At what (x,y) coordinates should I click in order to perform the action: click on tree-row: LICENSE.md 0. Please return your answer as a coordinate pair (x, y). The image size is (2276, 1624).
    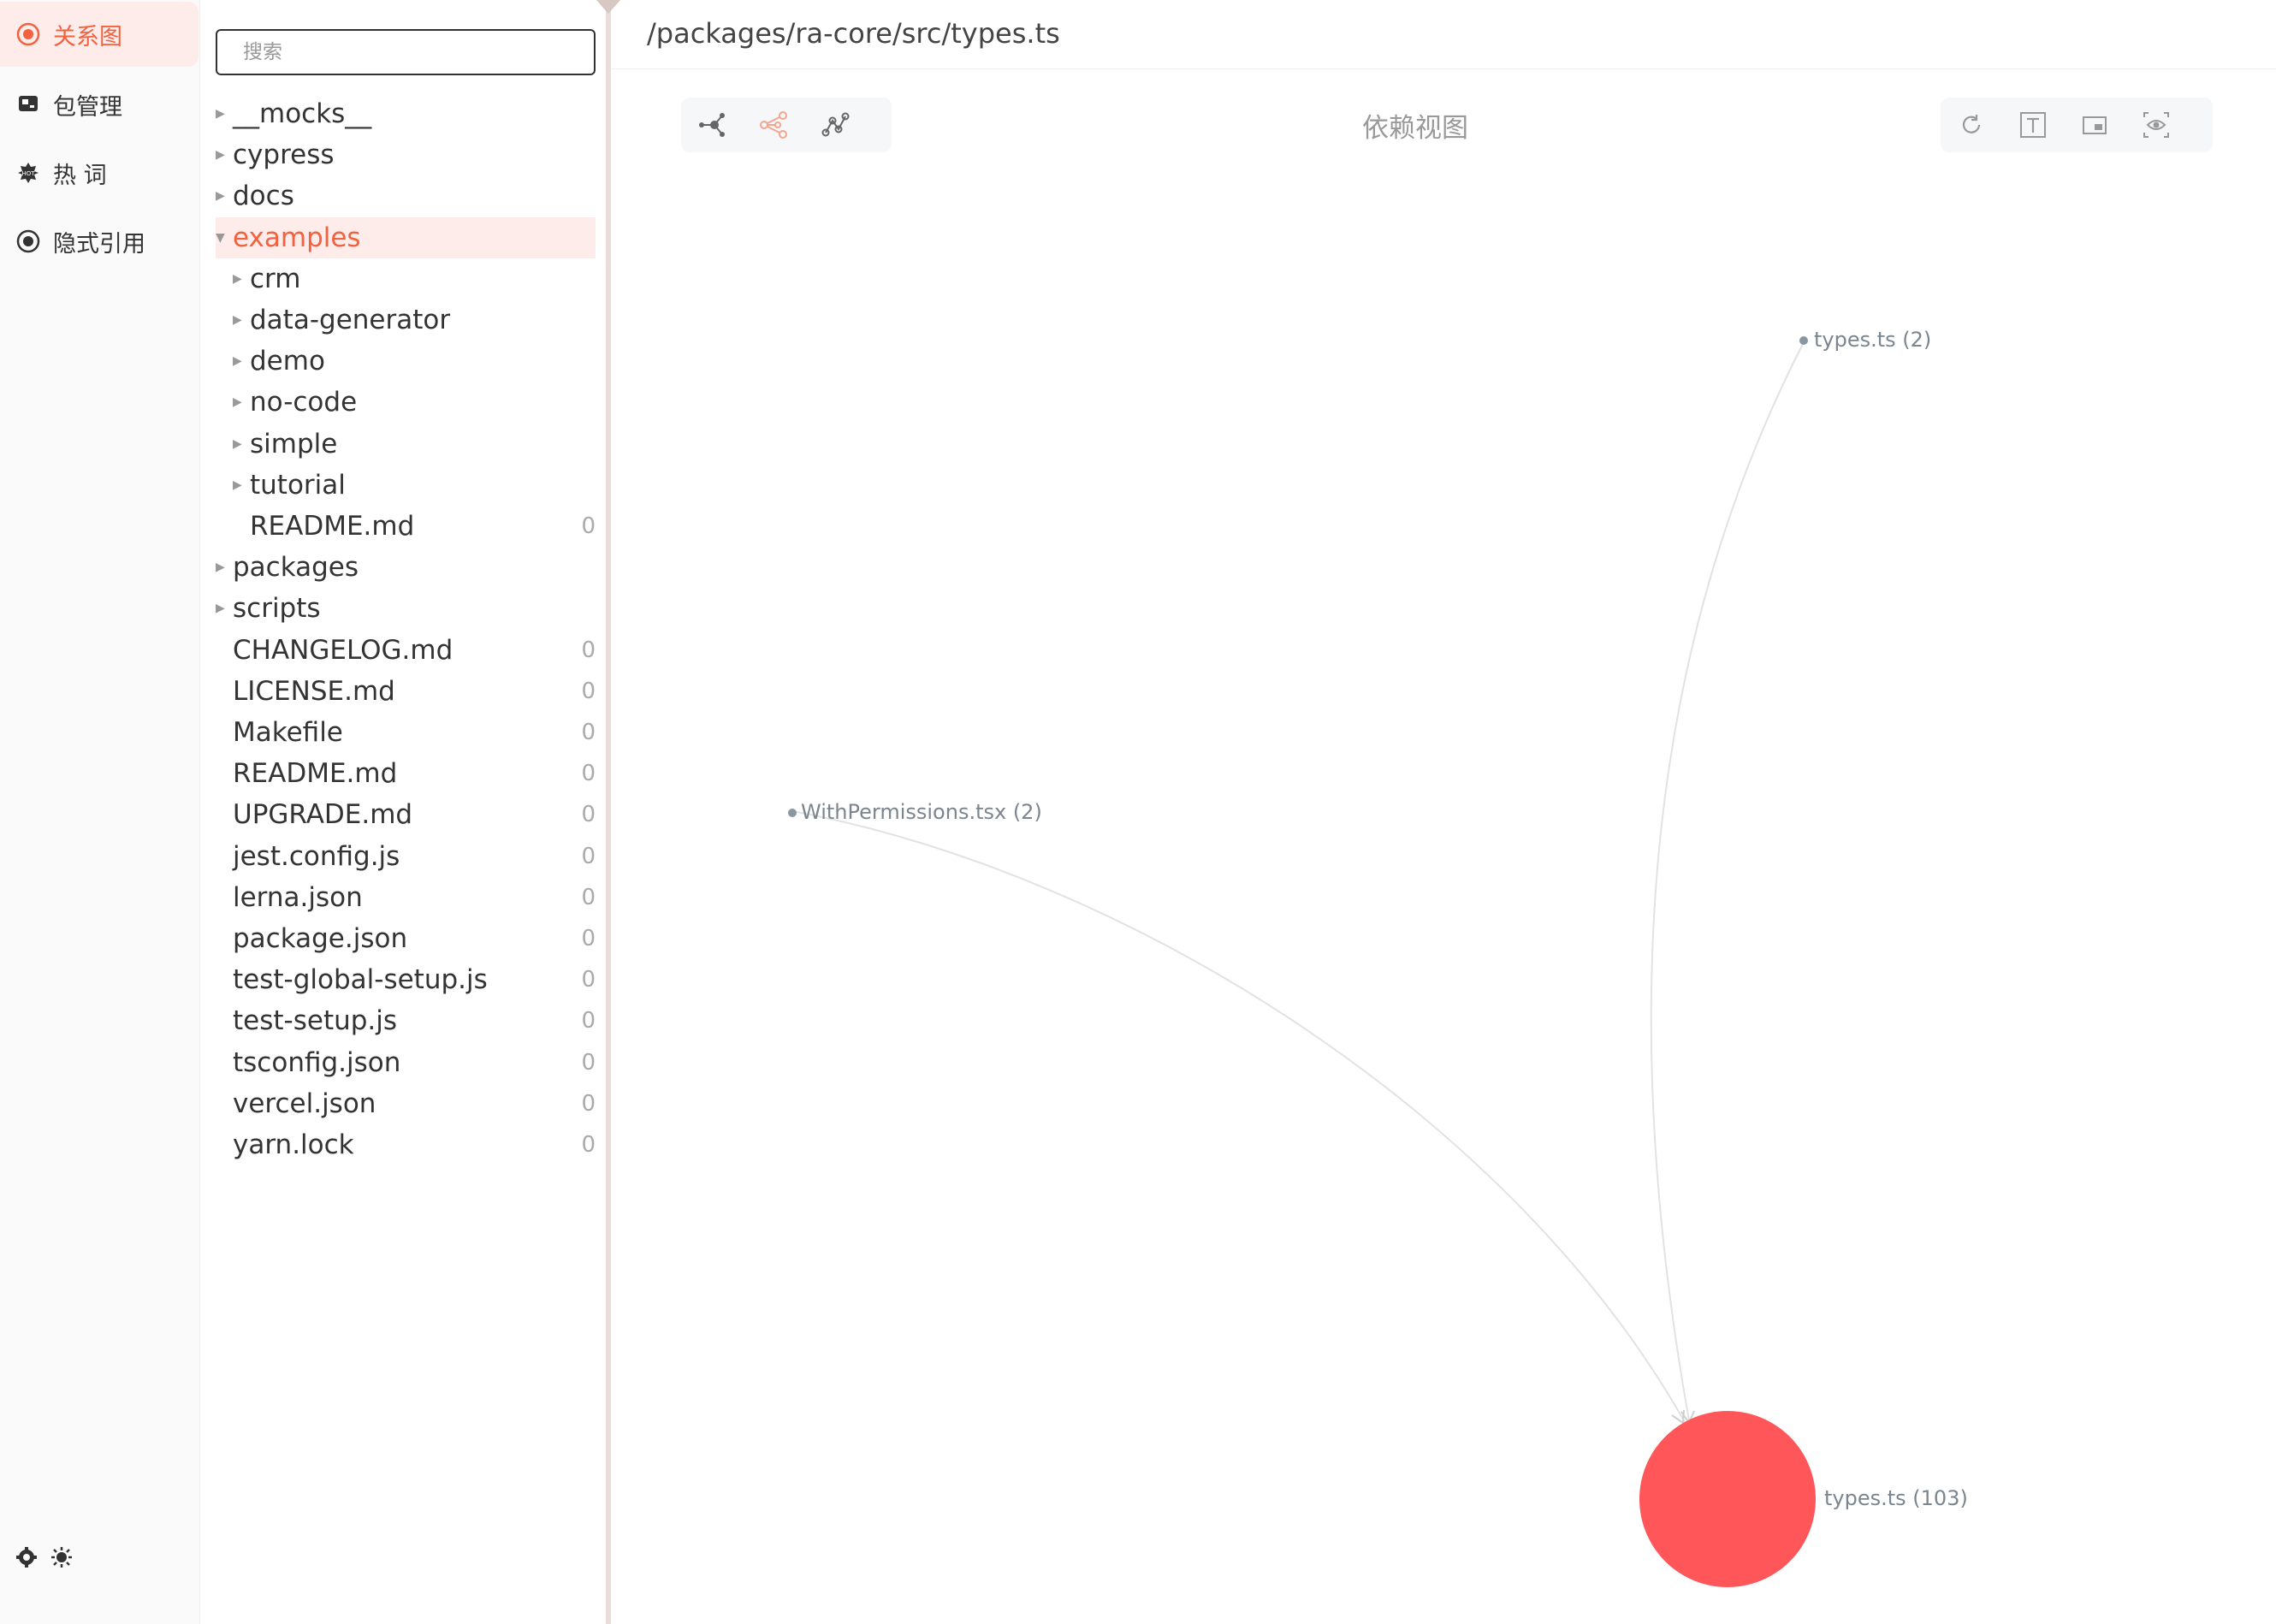
    Looking at the image, I should click on (406, 691).